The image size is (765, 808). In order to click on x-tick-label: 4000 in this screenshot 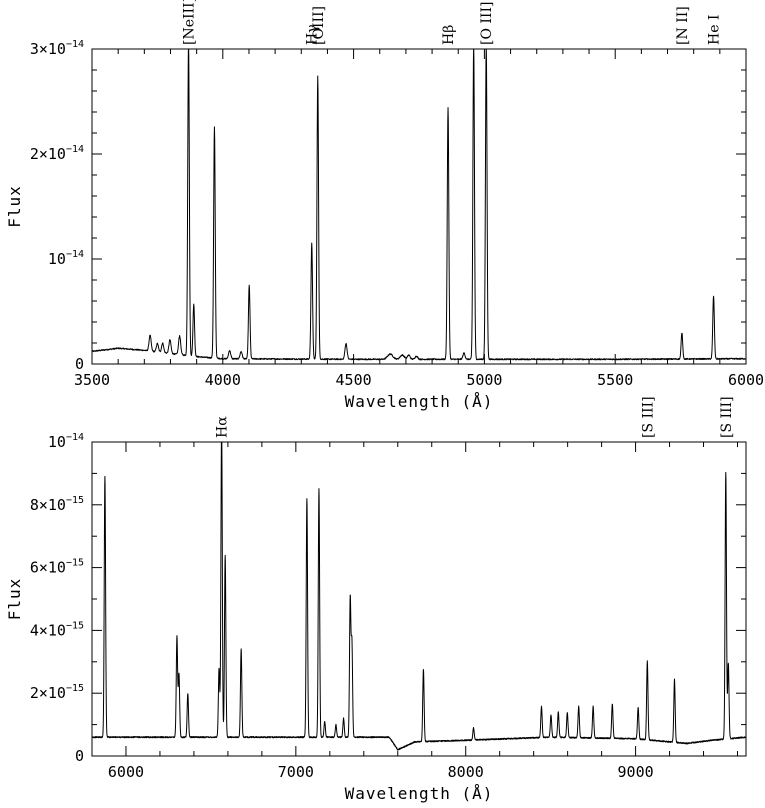, I will do `click(223, 380)`.